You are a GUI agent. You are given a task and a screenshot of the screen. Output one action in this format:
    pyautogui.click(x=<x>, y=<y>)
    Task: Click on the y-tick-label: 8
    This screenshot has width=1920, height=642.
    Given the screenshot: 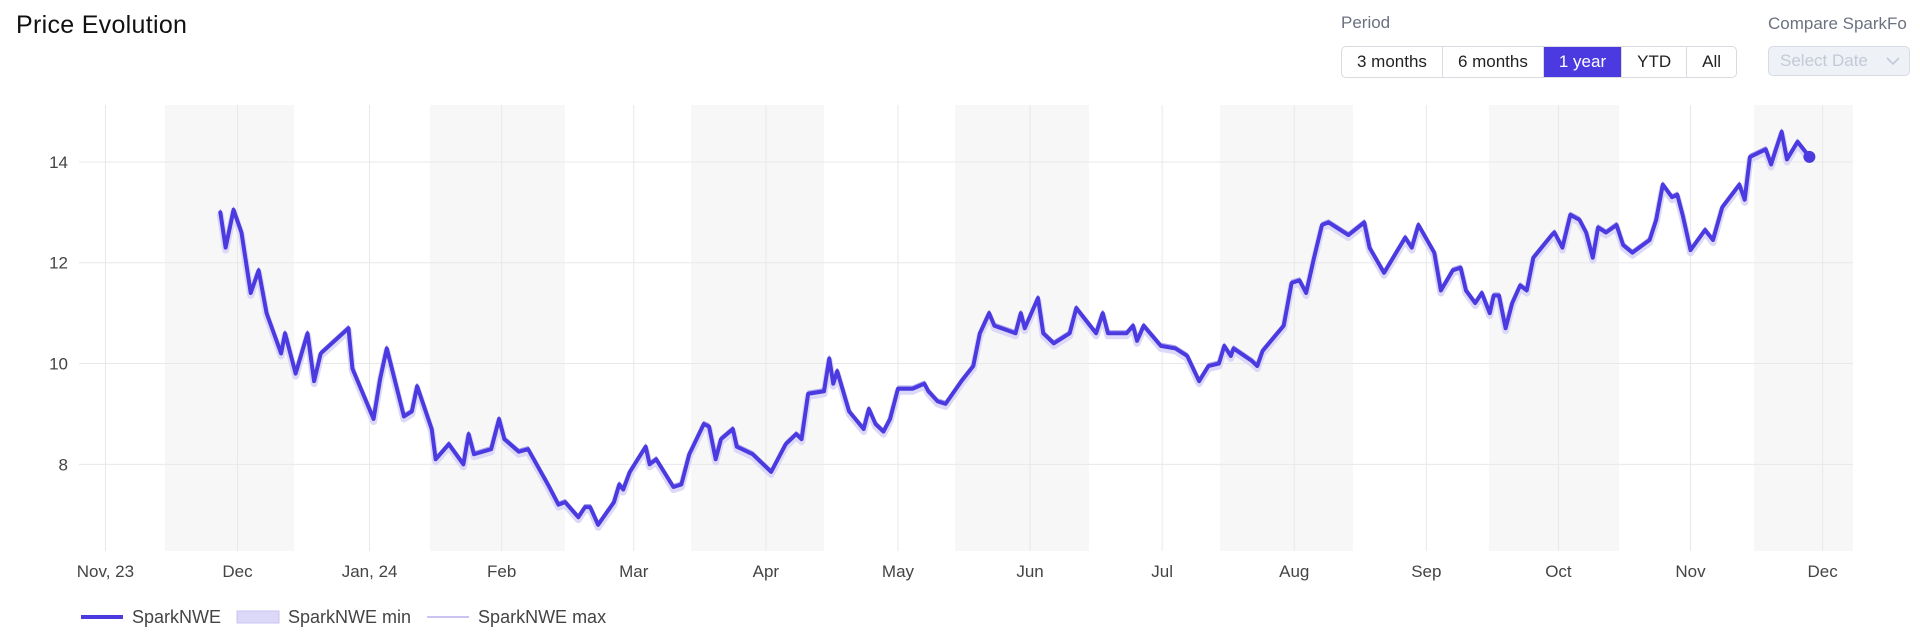 What is the action you would take?
    pyautogui.click(x=63, y=464)
    